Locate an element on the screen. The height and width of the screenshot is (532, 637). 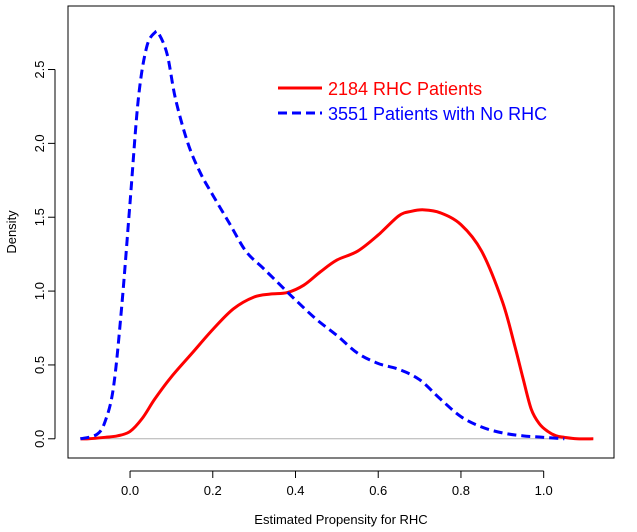
x-tick-label: 0.0 is located at coordinates (130, 490).